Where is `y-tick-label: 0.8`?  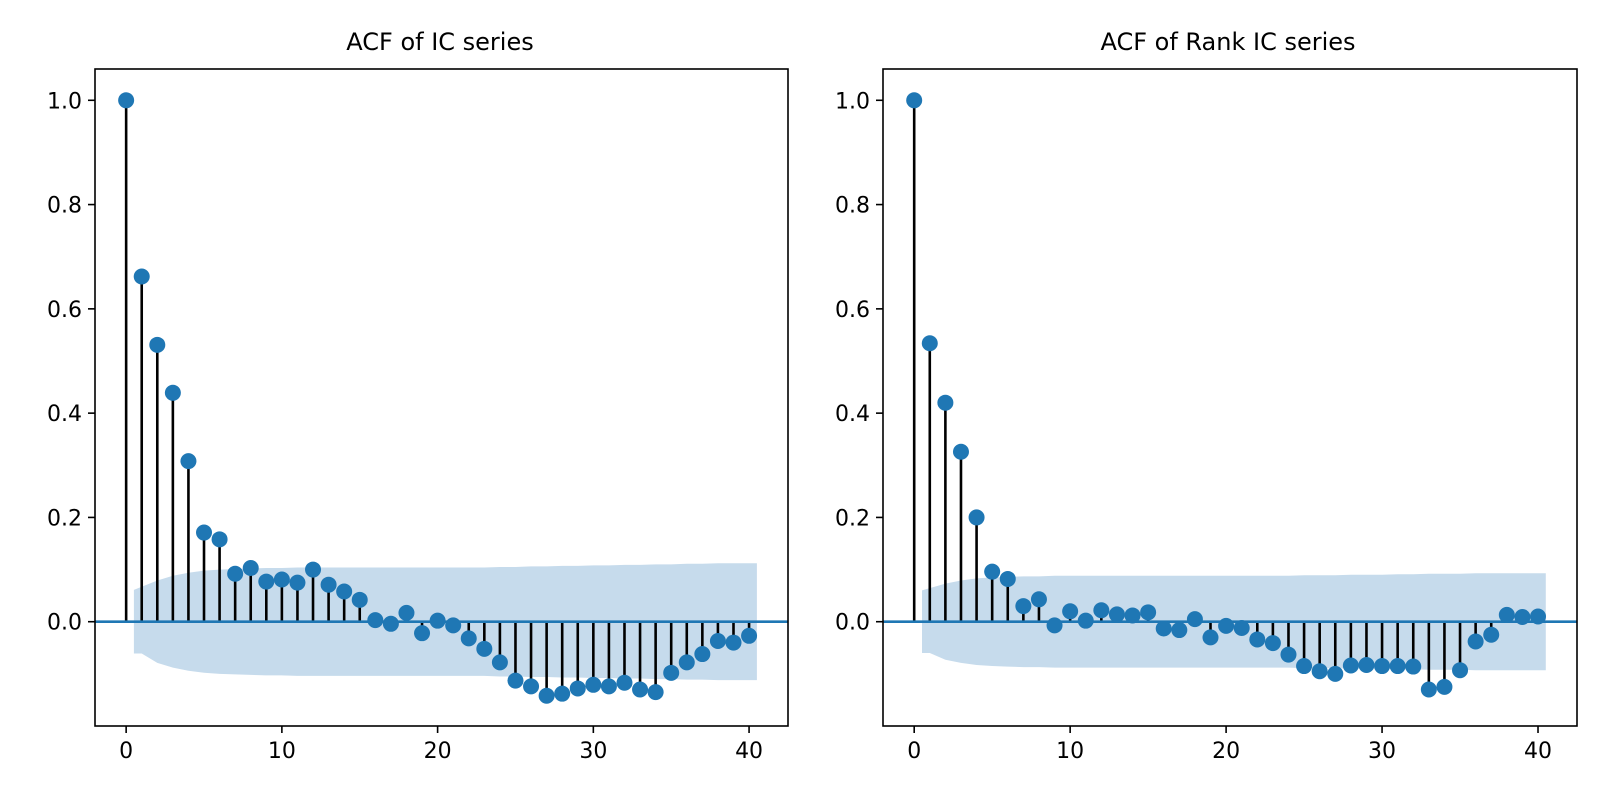
y-tick-label: 0.8 is located at coordinates (64, 206).